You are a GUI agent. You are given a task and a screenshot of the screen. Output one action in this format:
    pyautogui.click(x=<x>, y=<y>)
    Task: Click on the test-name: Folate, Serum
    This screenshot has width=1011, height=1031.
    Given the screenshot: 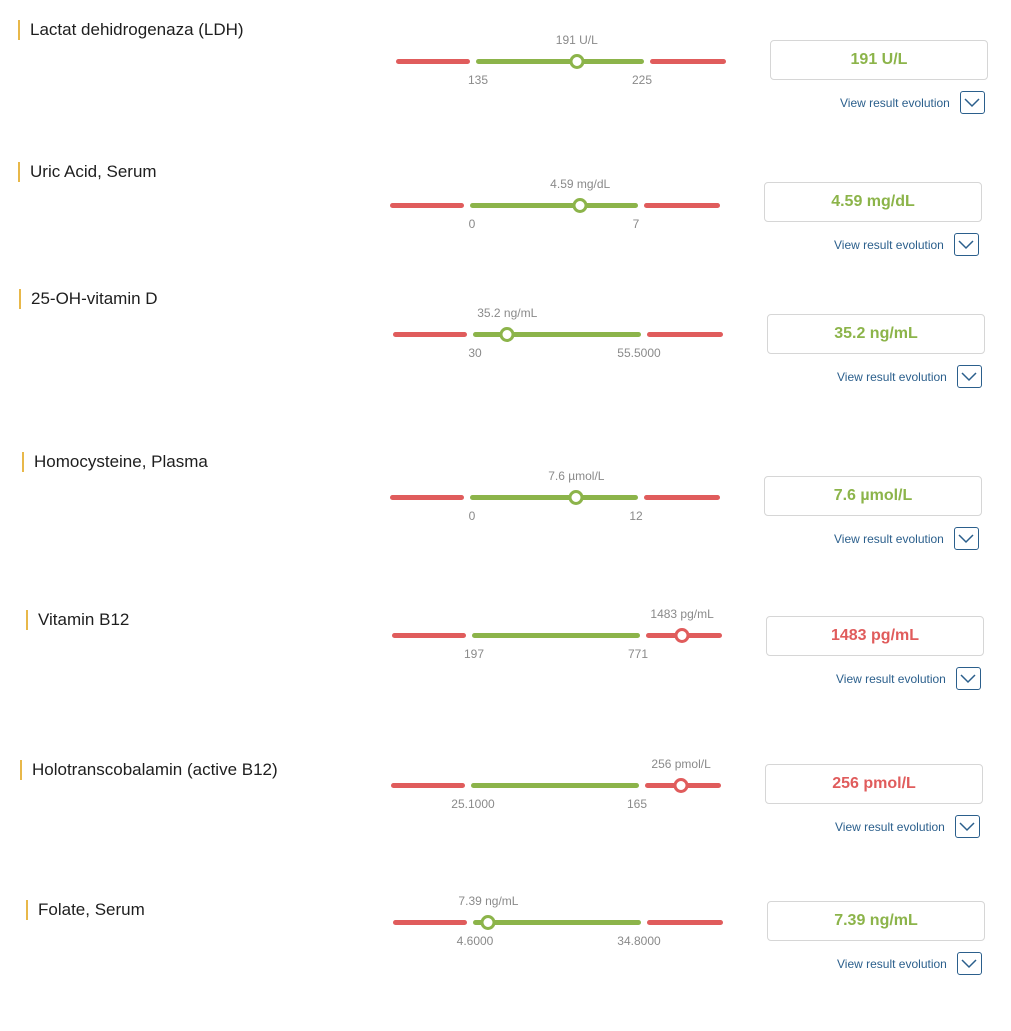 What is the action you would take?
    pyautogui.click(x=85, y=910)
    